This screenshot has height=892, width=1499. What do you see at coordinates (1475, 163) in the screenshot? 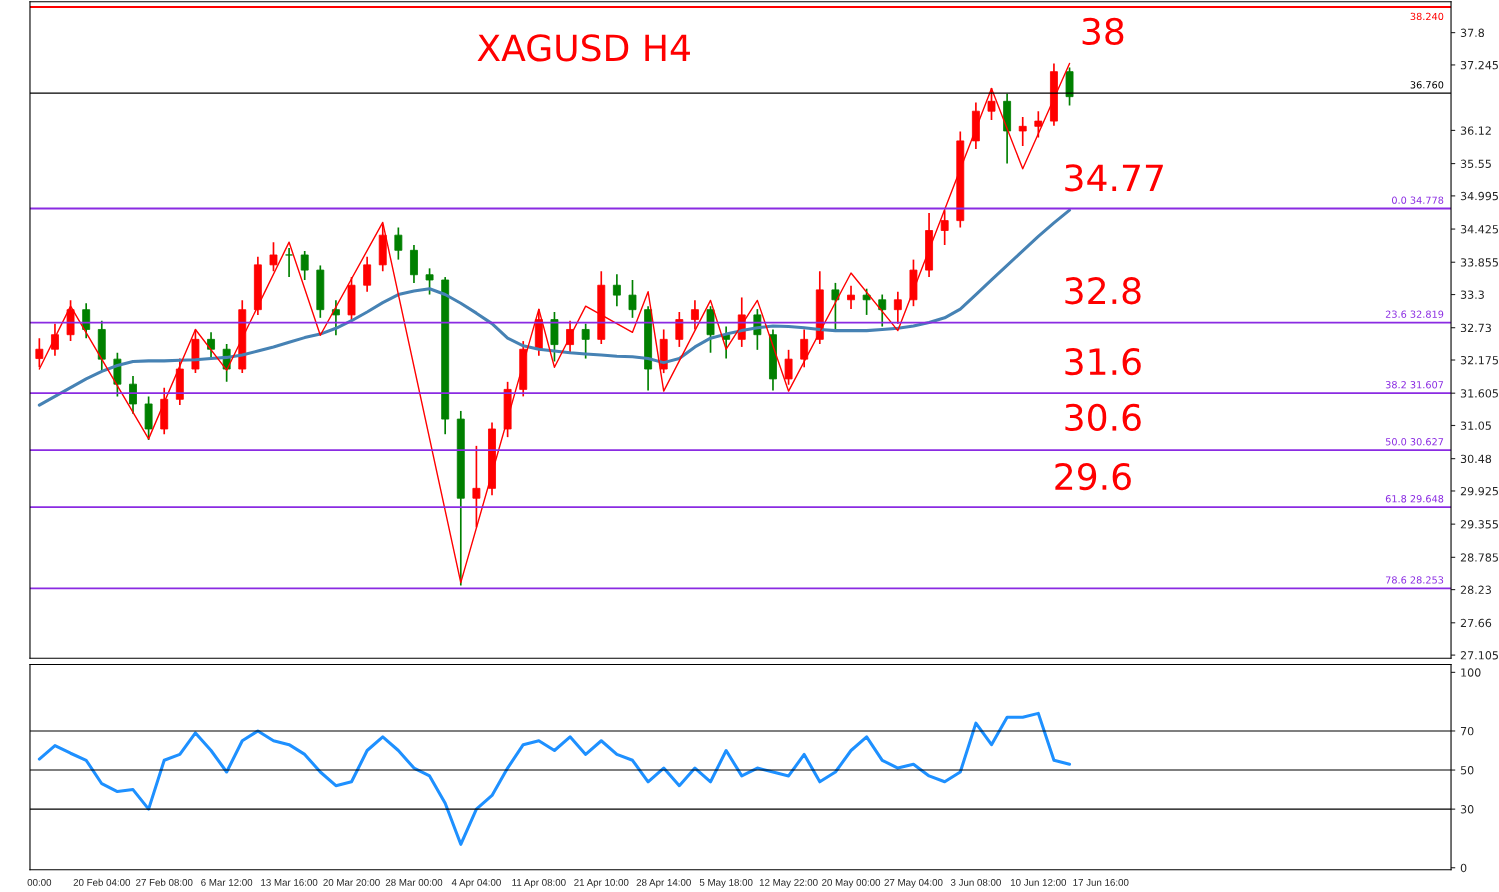
I see `y-tick-label: 35.55` at bounding box center [1475, 163].